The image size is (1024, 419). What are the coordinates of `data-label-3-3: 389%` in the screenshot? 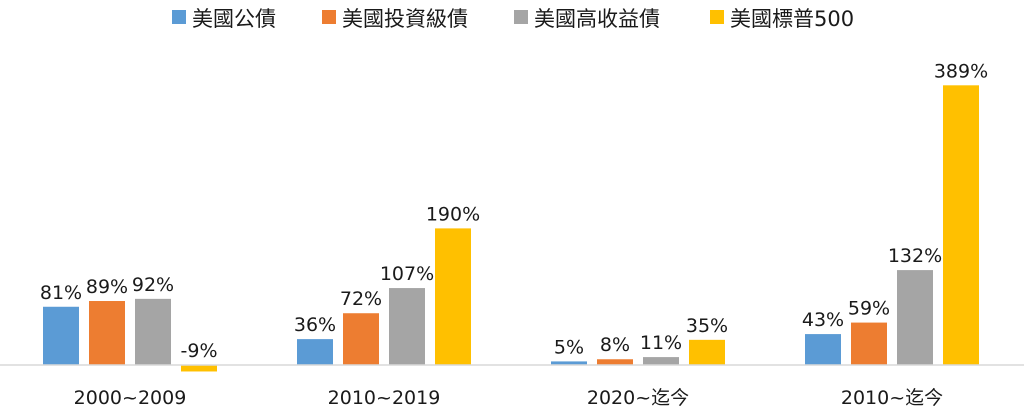 It's located at (961, 71).